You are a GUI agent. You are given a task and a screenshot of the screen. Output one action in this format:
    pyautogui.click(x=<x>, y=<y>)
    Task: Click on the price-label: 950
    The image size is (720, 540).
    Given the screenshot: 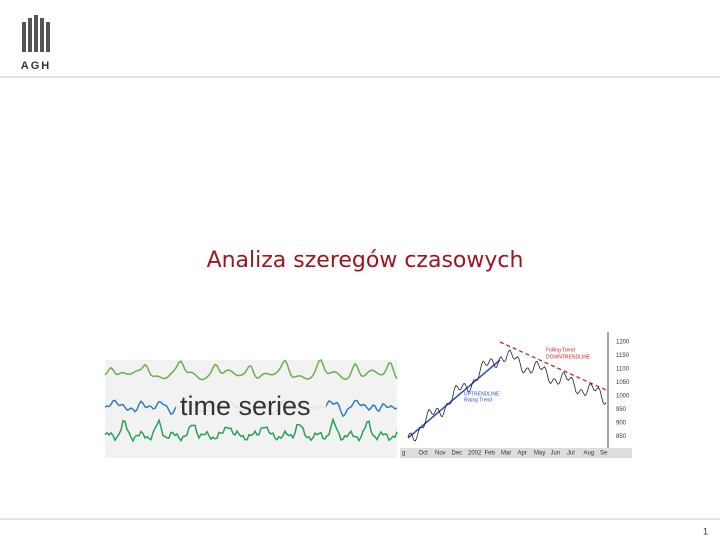 What is the action you would take?
    pyautogui.click(x=621, y=410)
    